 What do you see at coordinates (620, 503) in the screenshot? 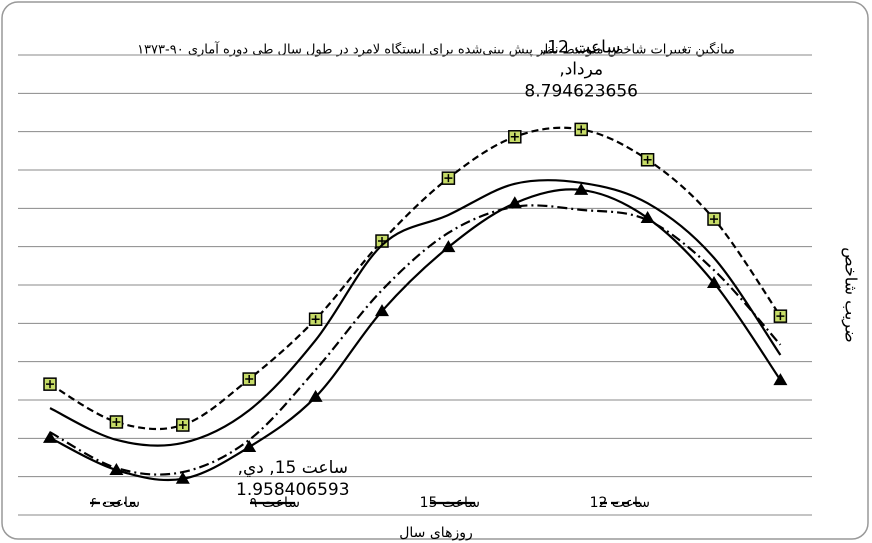
I see `legend-label: ساعت 12` at bounding box center [620, 503].